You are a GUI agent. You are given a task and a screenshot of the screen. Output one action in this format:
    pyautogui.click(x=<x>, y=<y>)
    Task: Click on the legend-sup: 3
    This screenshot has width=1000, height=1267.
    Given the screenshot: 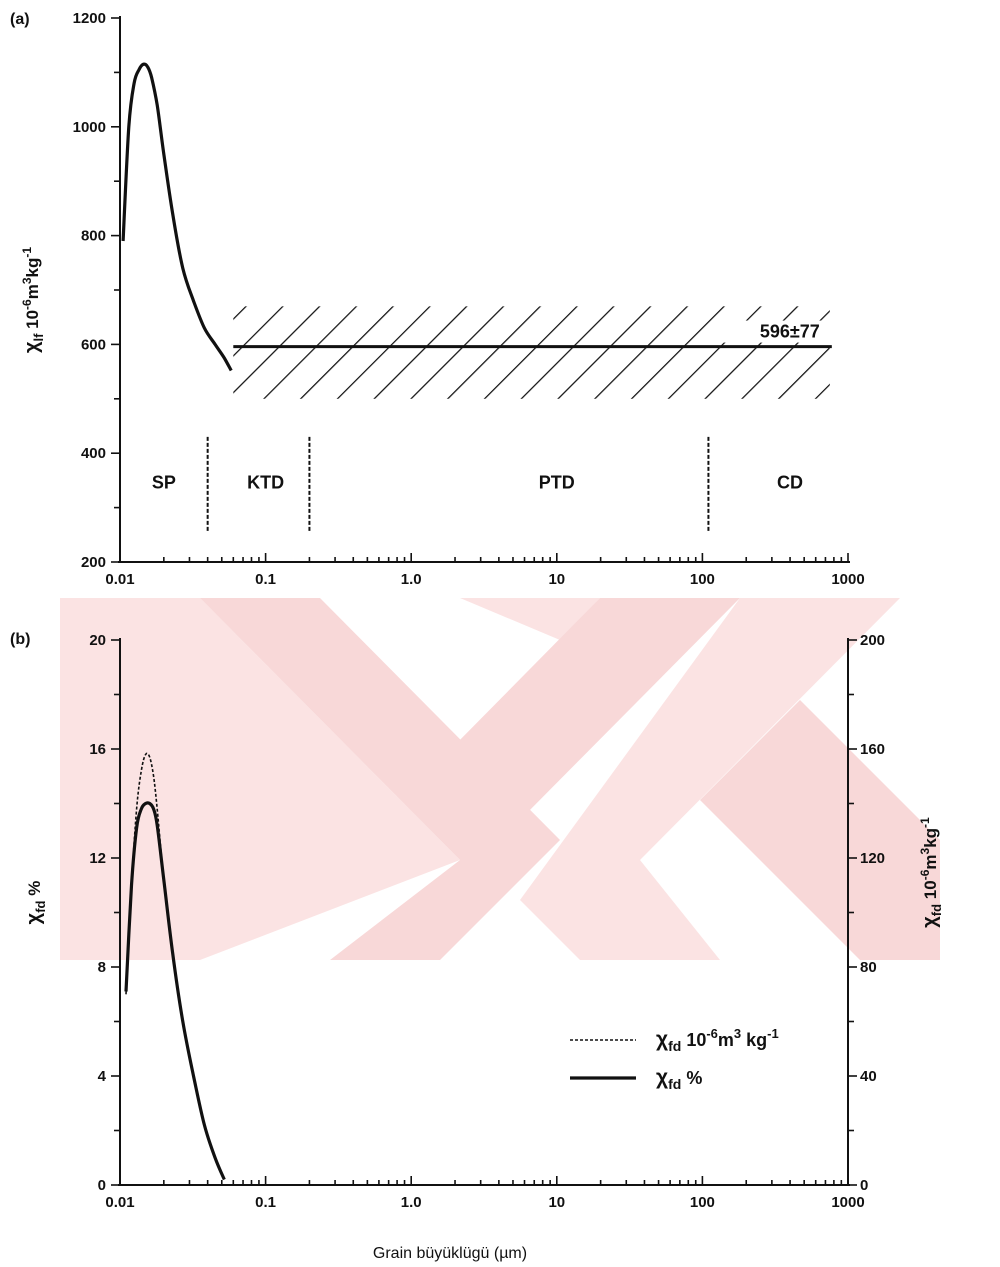 What is the action you would take?
    pyautogui.click(x=737, y=1033)
    